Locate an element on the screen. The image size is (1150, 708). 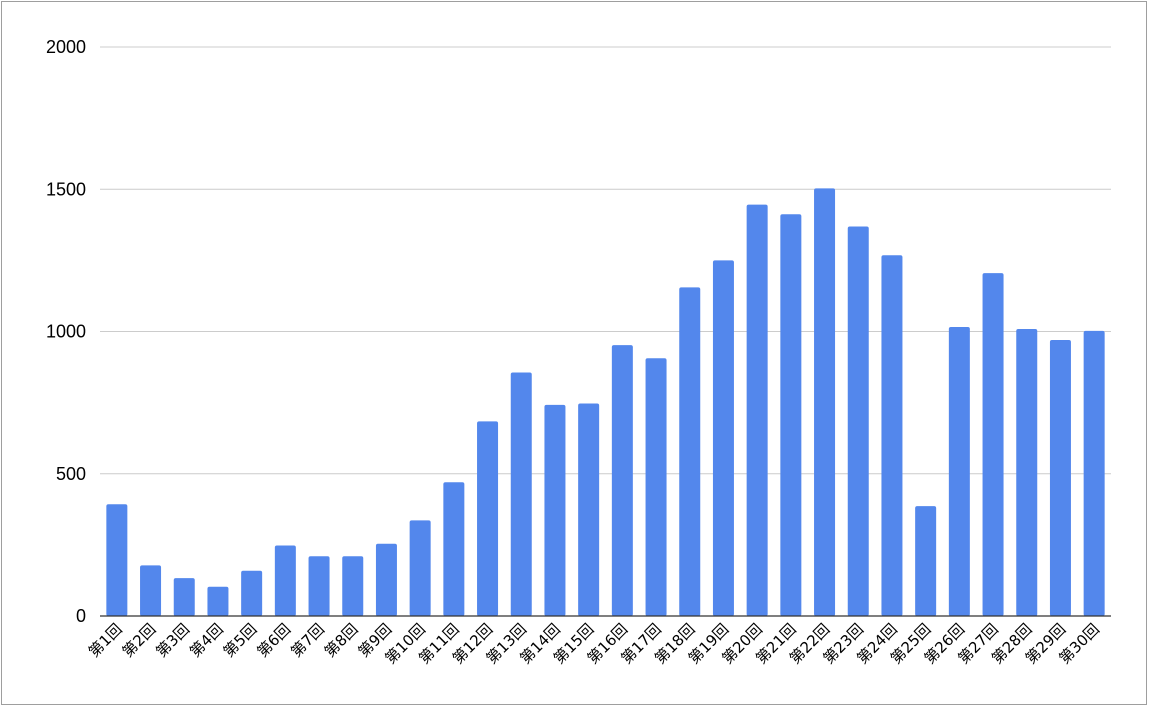
x-tick-label: 第8回 is located at coordinates (341, 640).